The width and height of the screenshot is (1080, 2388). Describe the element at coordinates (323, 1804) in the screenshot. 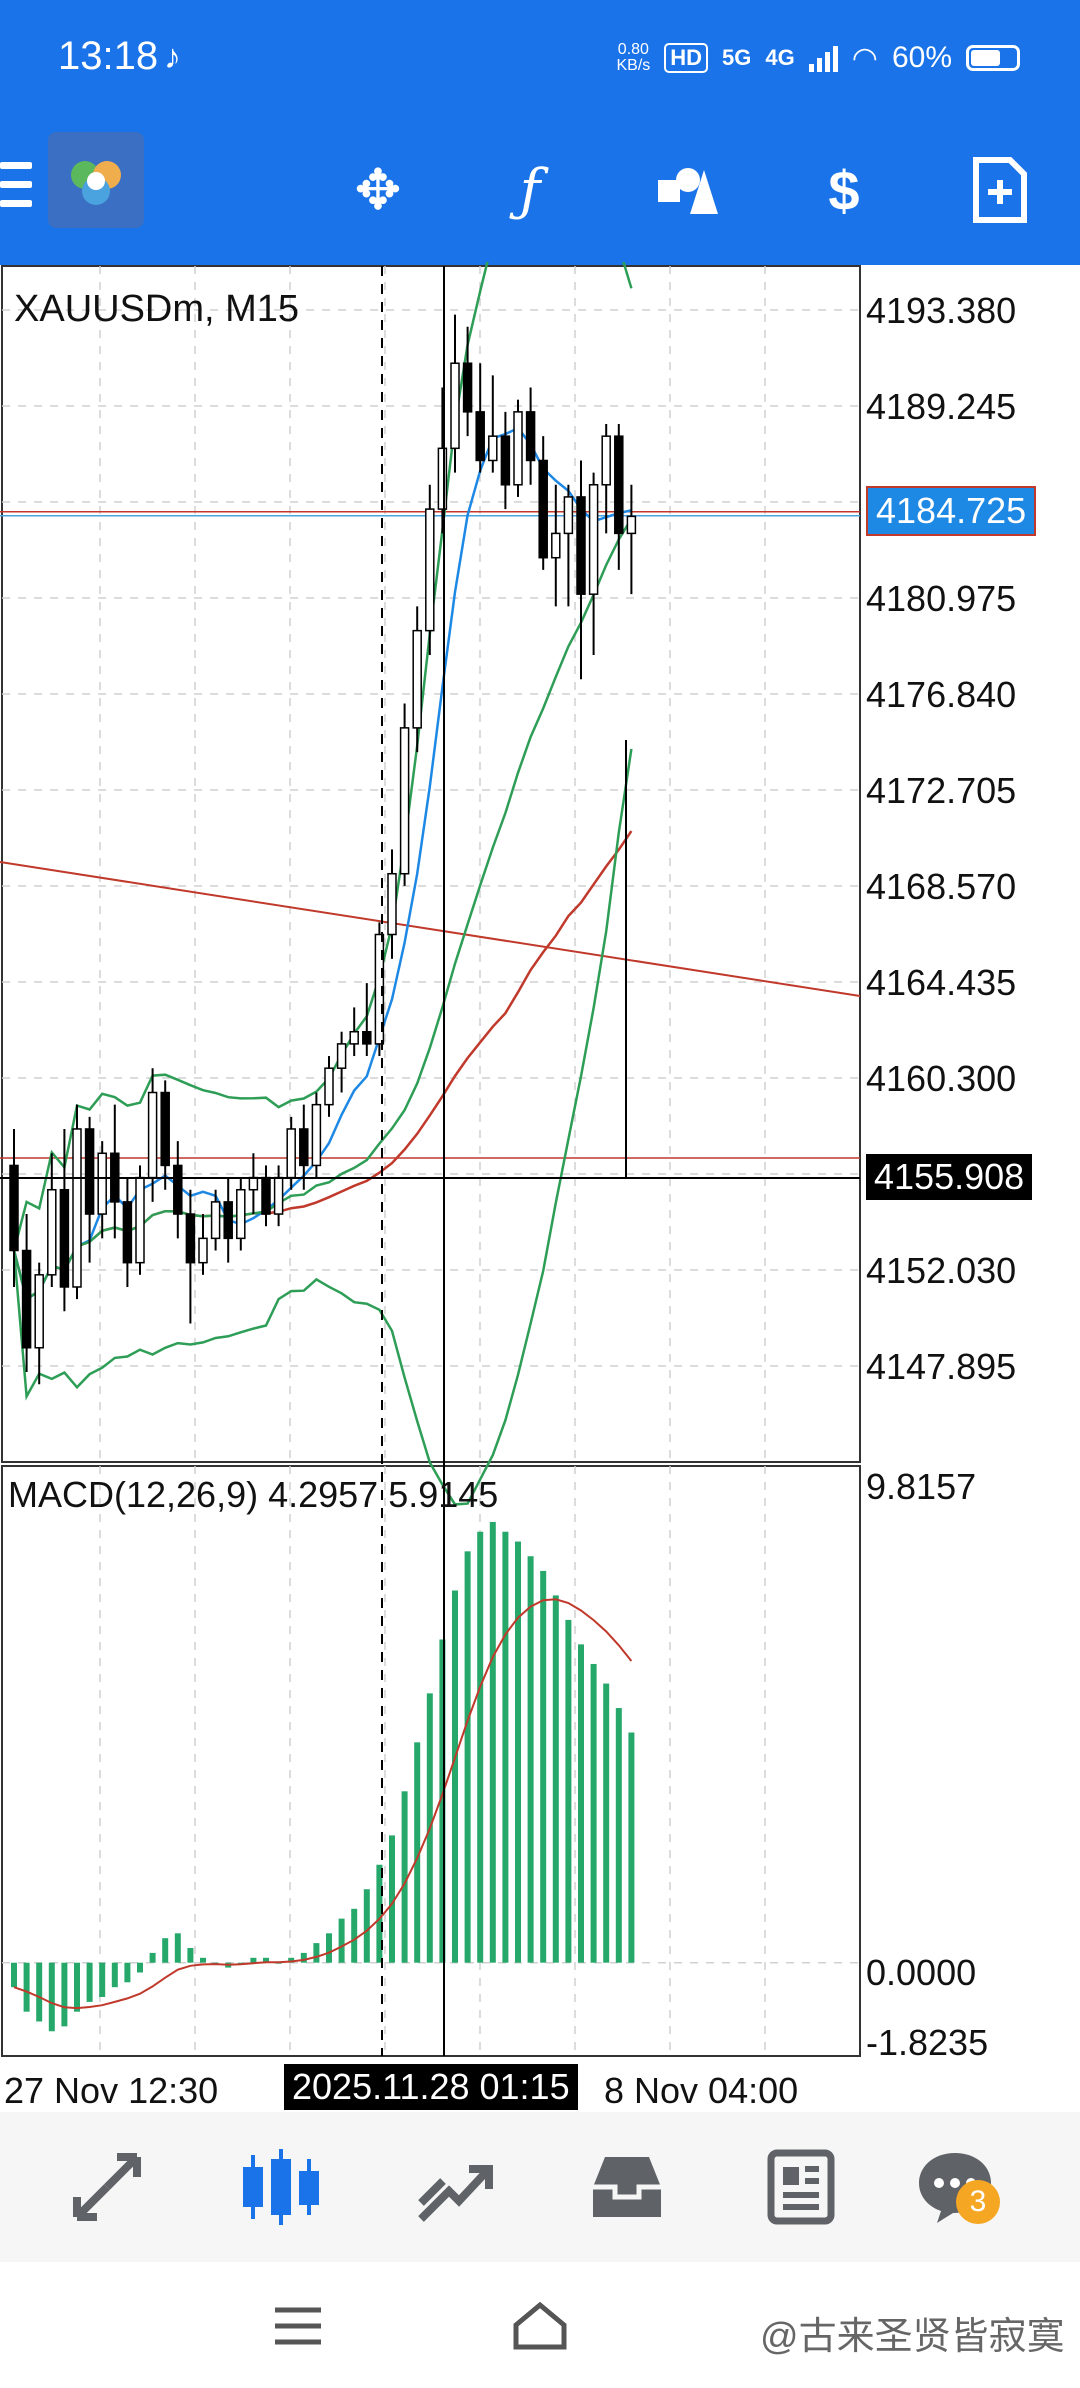

I see `macd-signal-line` at that location.